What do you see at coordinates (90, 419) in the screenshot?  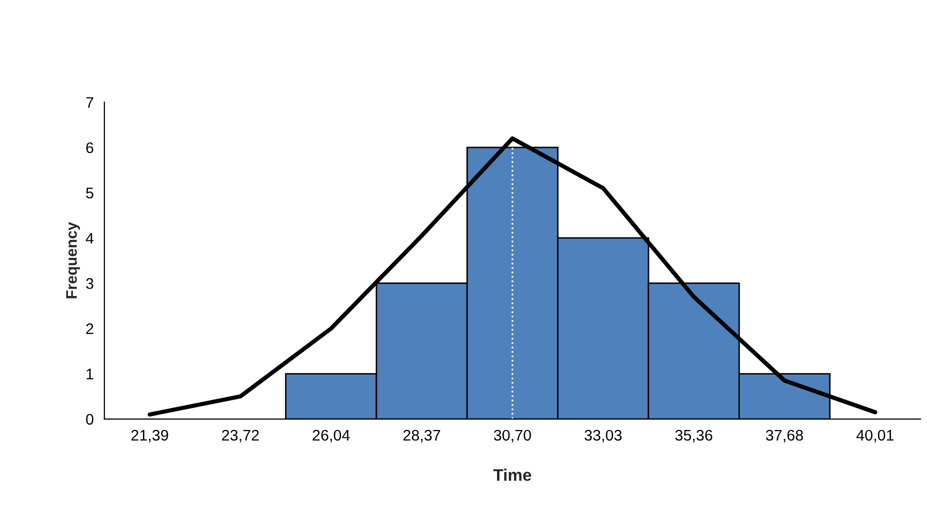 I see `y-tick-label: 0` at bounding box center [90, 419].